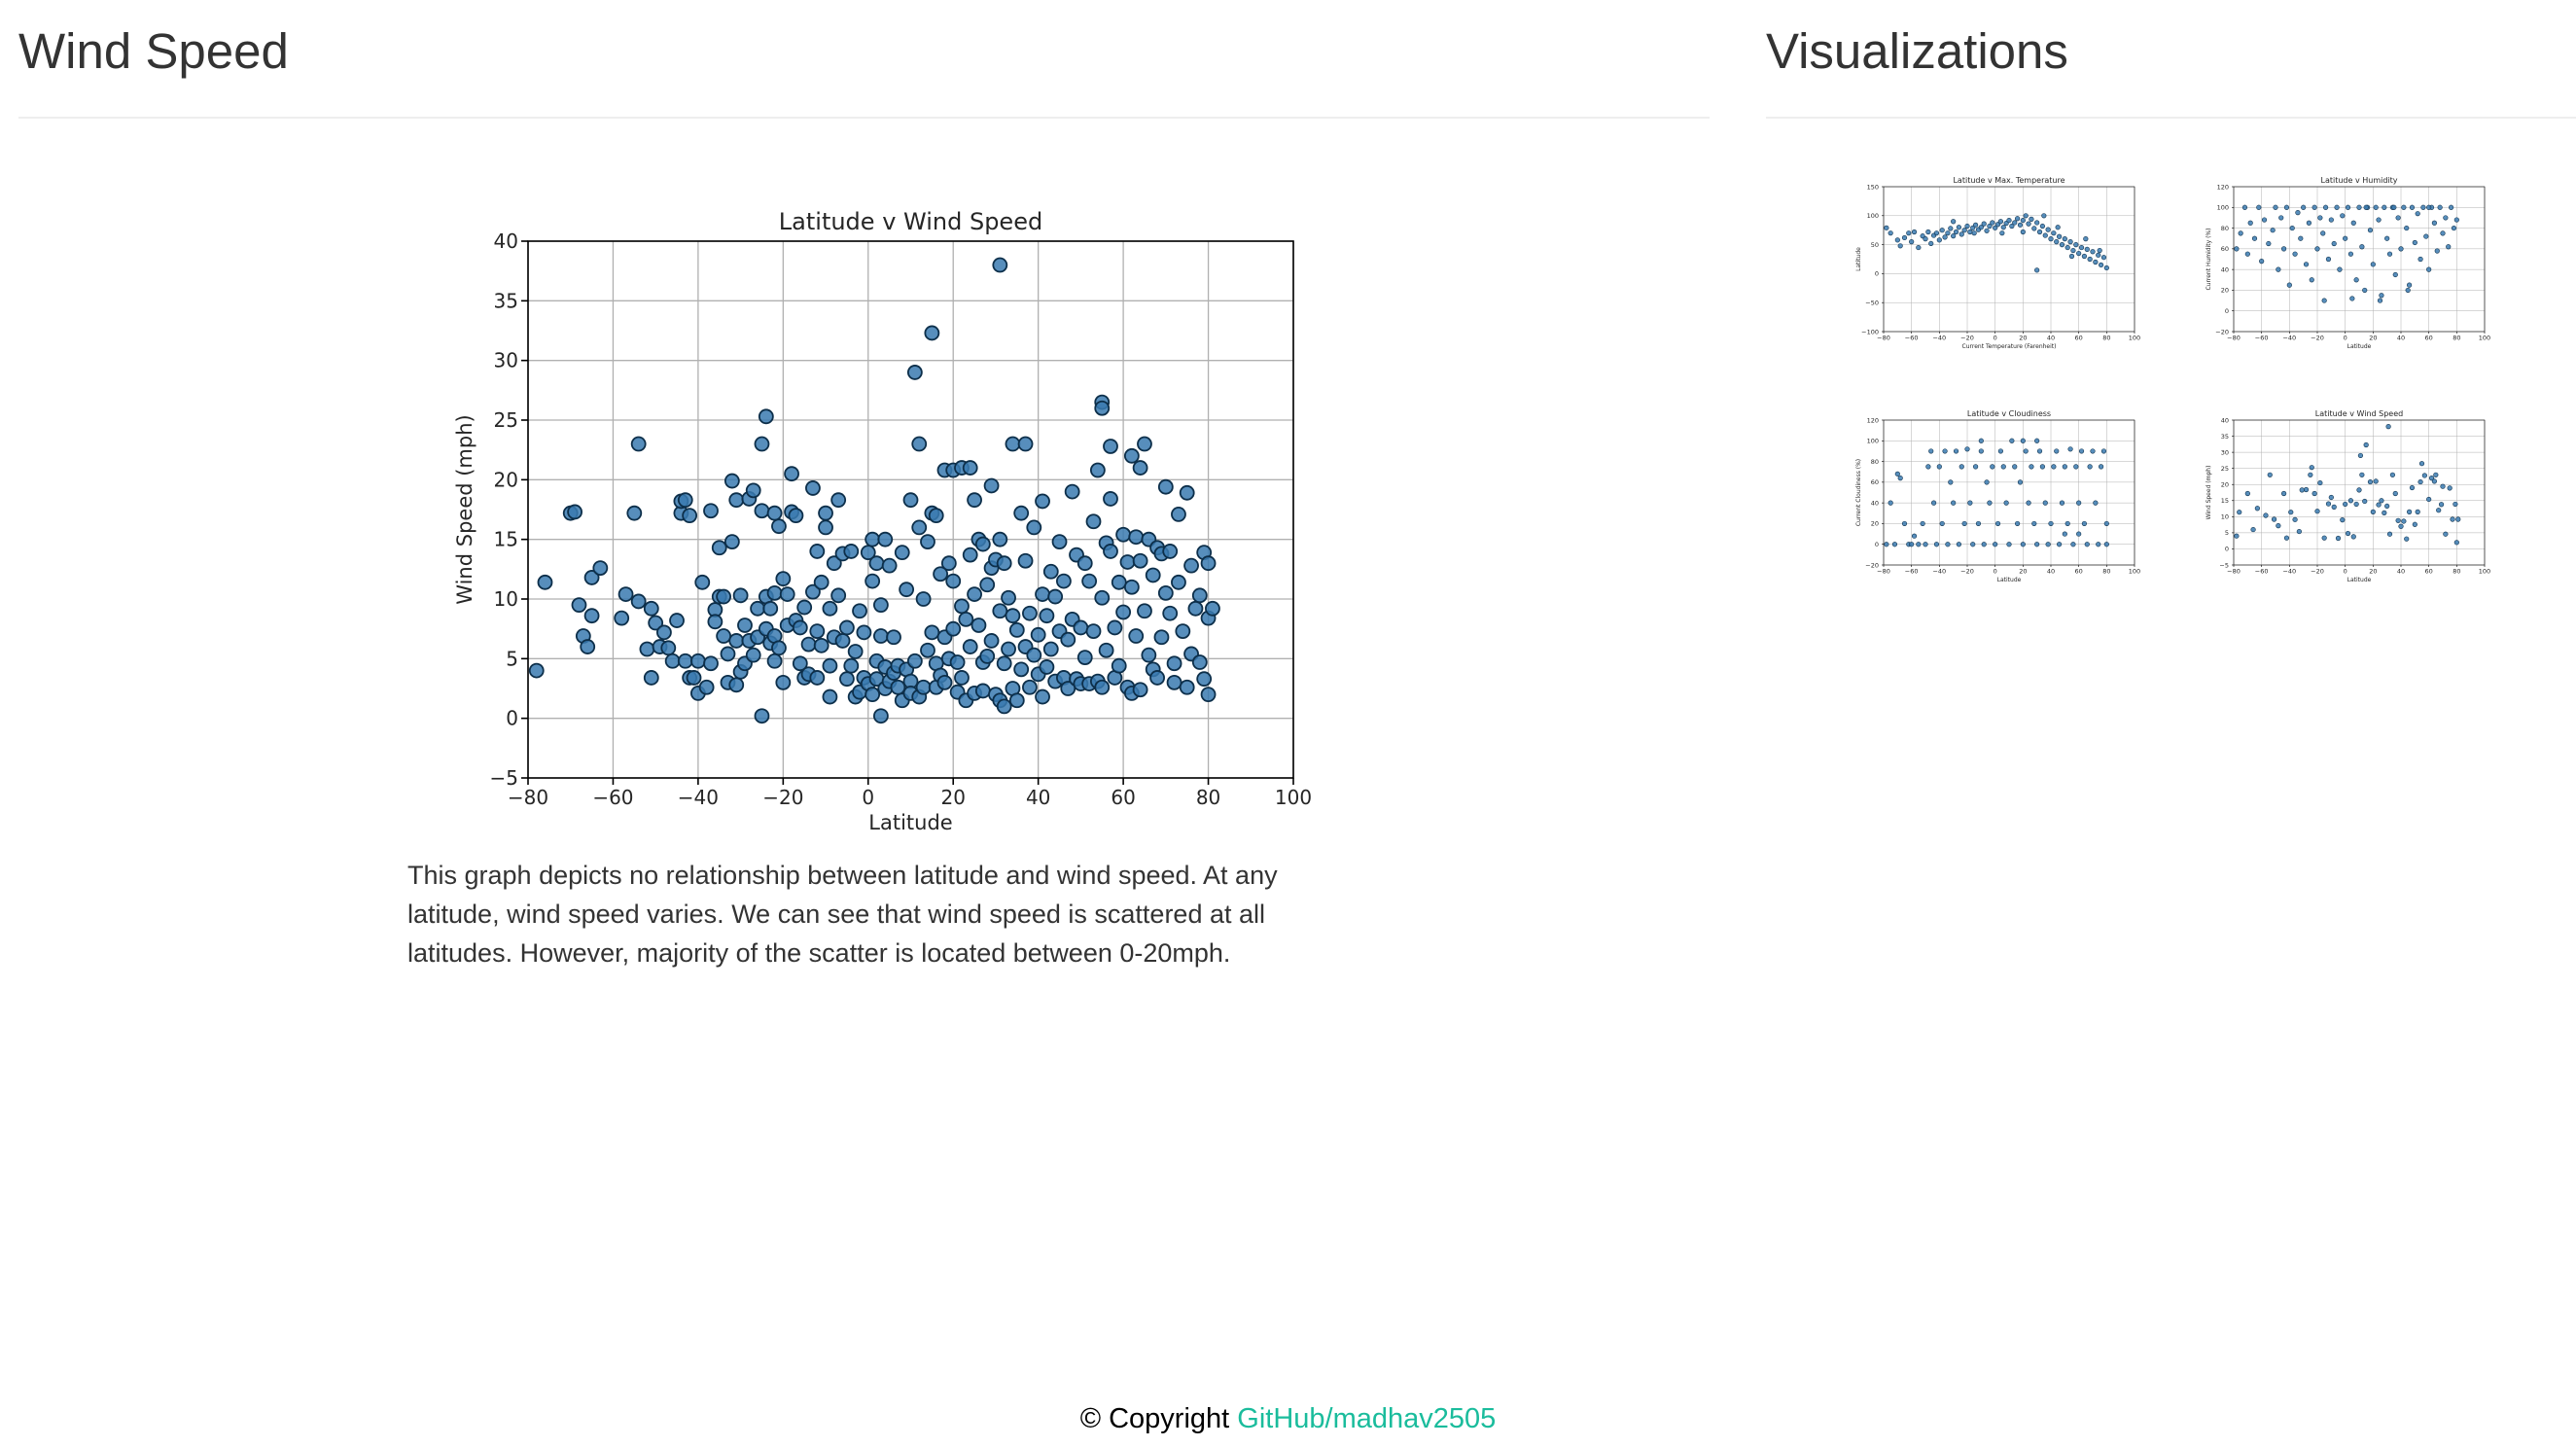  I want to click on y-tick-label: 0, so click(512, 718).